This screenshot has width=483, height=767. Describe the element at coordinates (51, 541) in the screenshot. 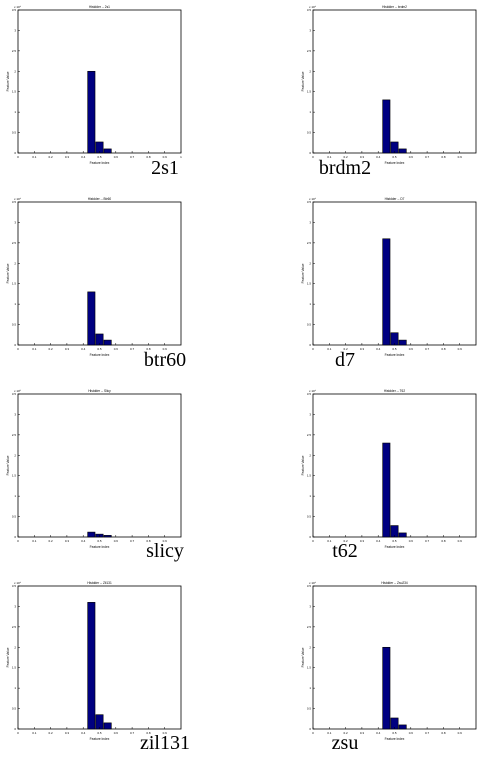

I see `x-tick-label: 0.2` at that location.